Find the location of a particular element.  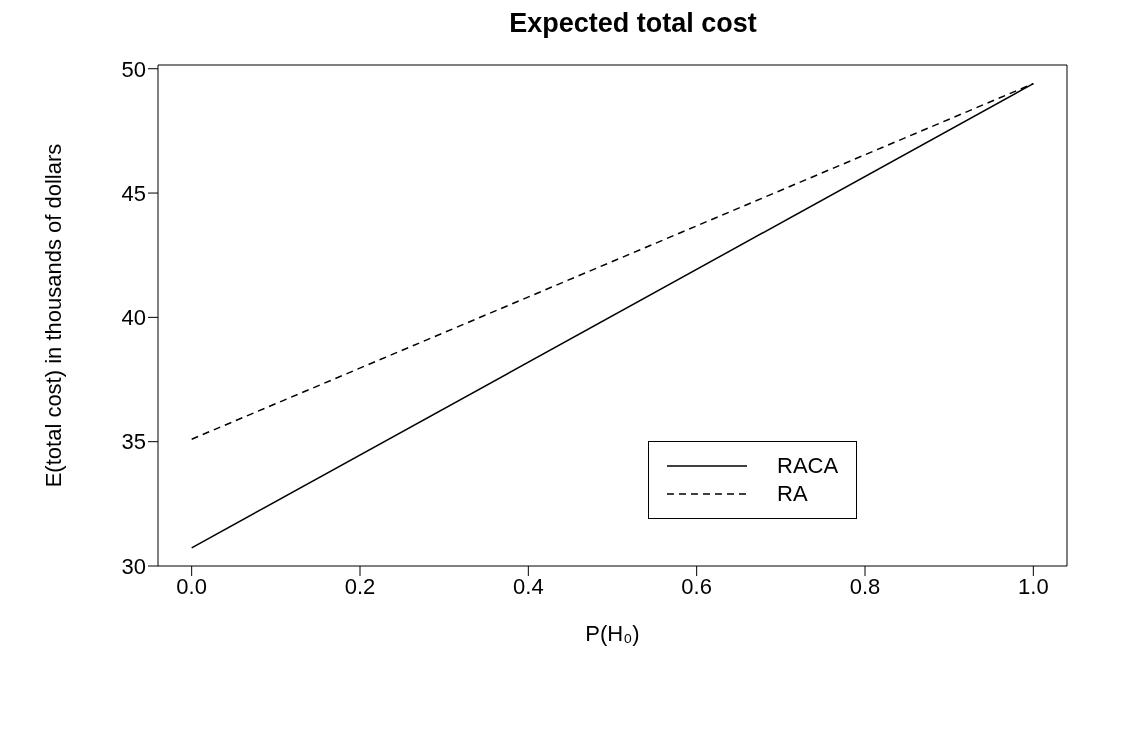

x-axis-title: P(H₀) is located at coordinates (612, 633).